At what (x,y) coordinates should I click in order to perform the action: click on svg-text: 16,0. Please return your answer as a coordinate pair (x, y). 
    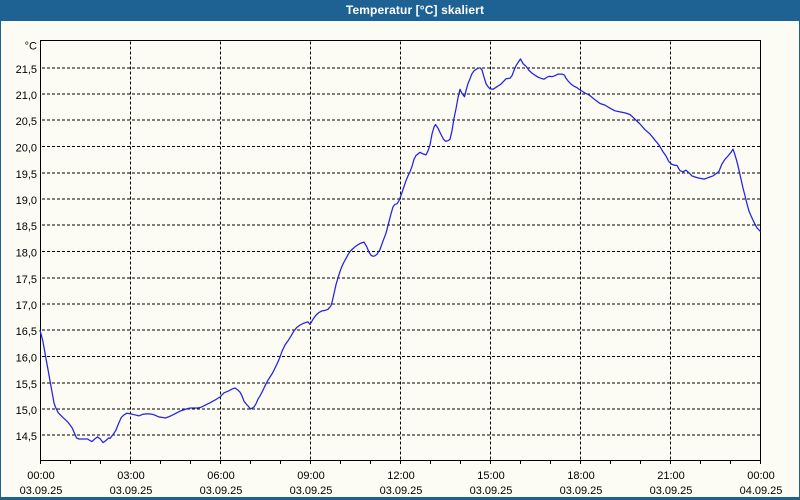
    Looking at the image, I should click on (26, 359).